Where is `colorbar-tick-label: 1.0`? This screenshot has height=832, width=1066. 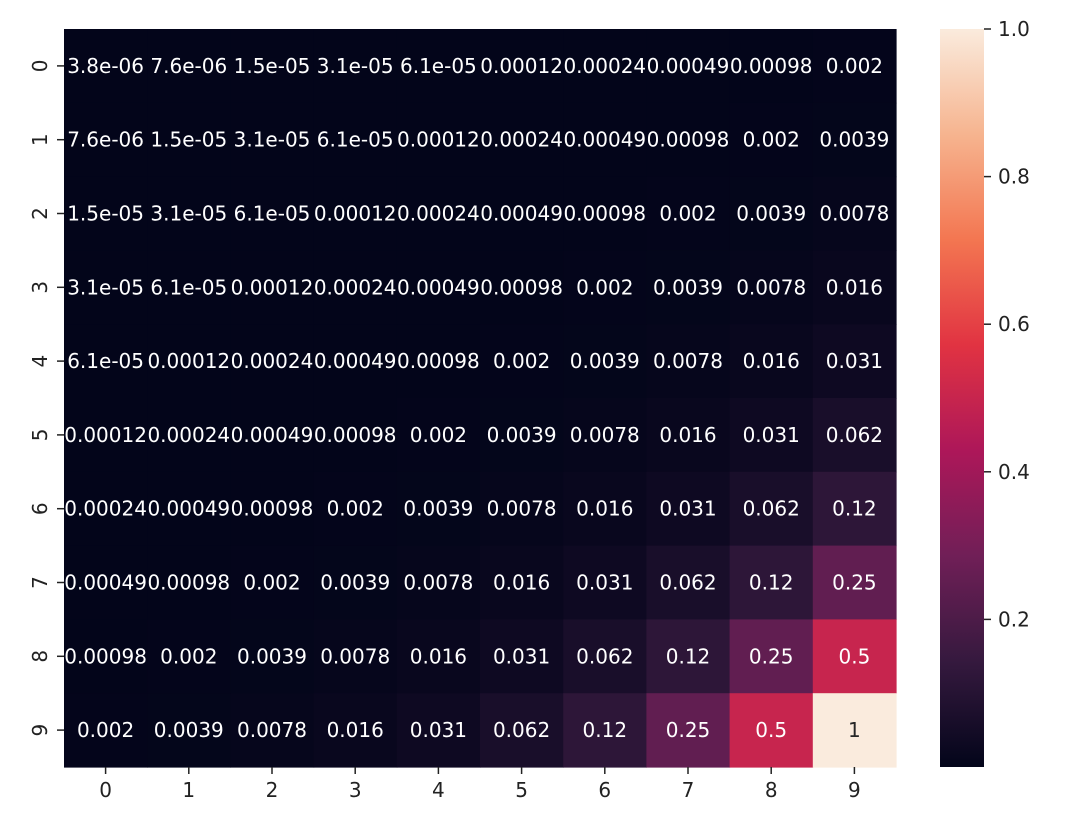 colorbar-tick-label: 1.0 is located at coordinates (1014, 29).